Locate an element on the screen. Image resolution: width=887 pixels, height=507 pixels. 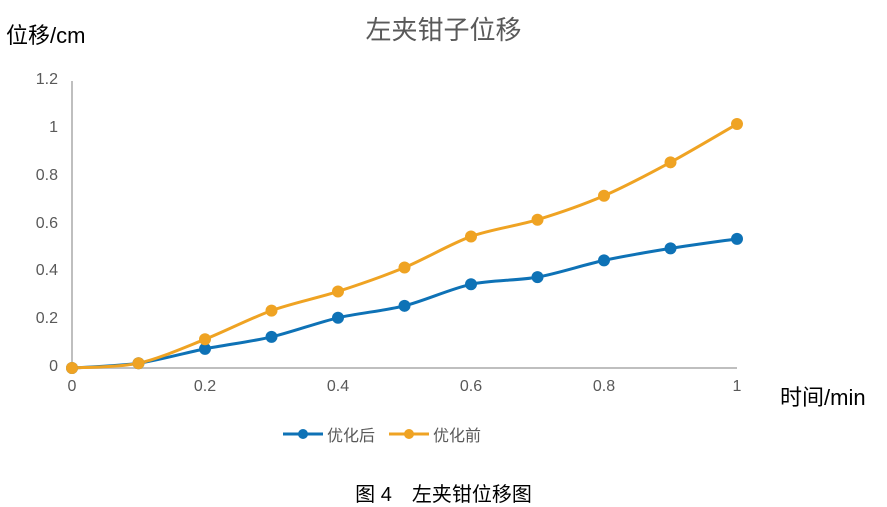
y-tick-label: 1.2 is located at coordinates (46, 79).